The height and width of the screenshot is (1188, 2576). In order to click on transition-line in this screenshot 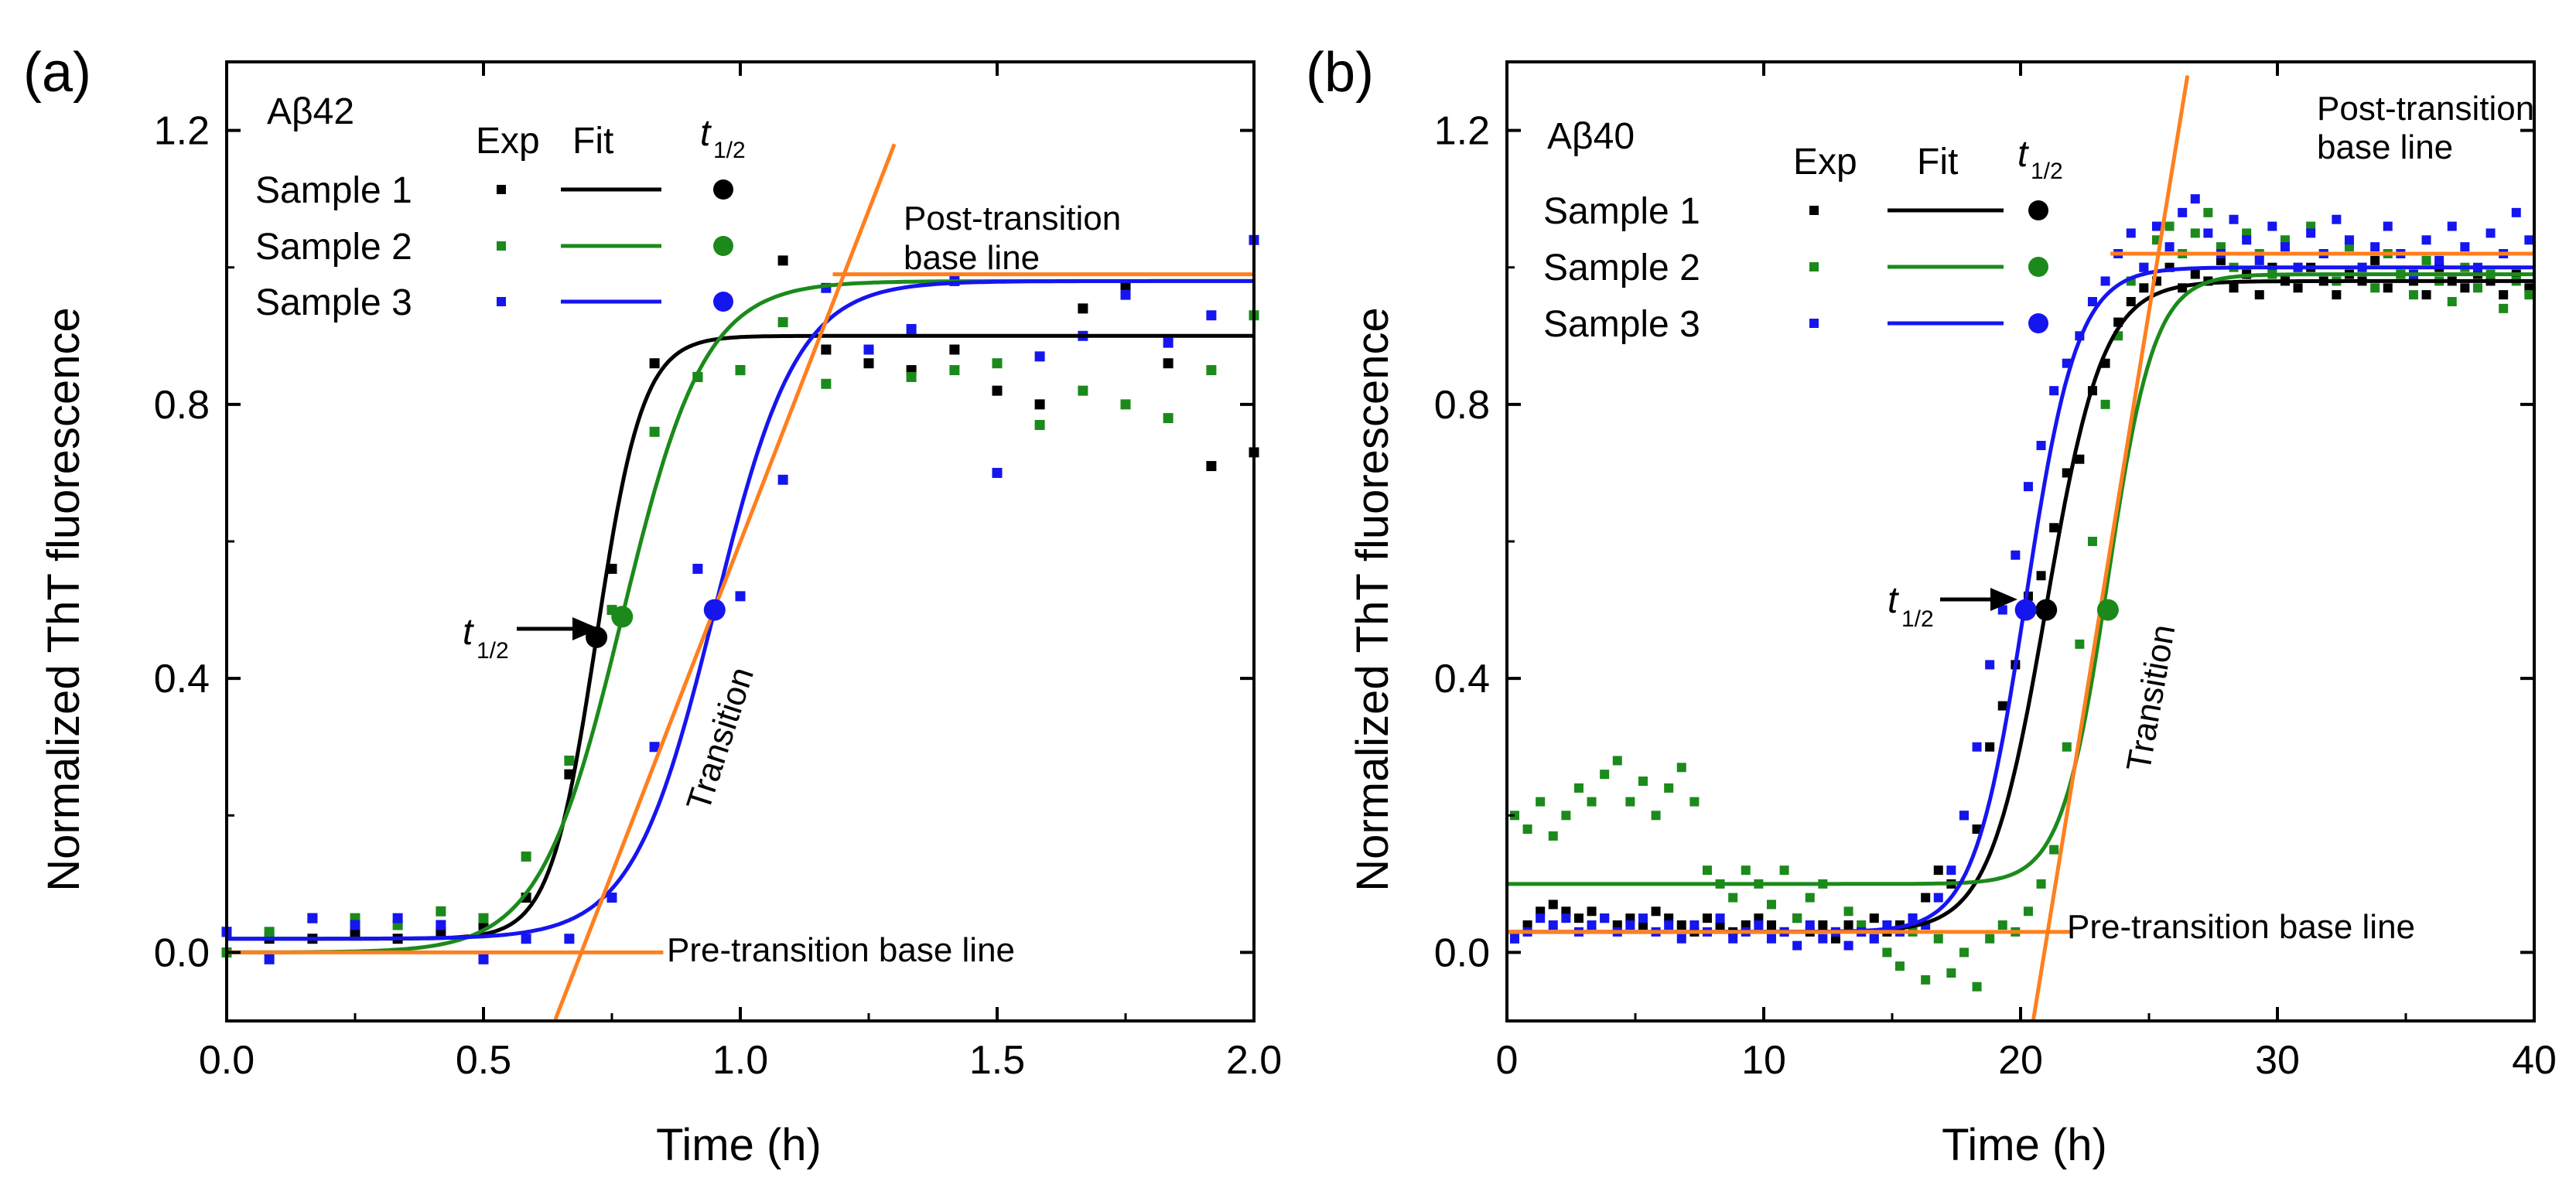, I will do `click(725, 582)`.